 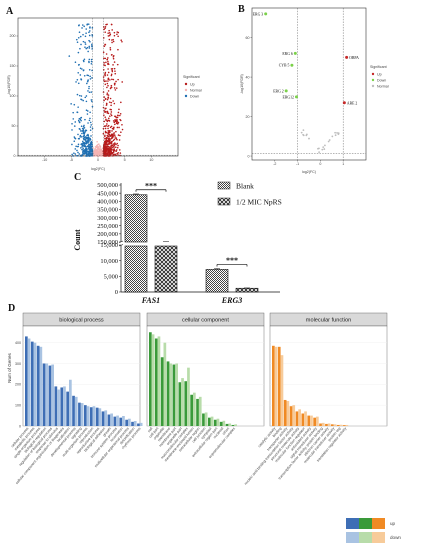 What do you see at coordinates (248, 38) in the screenshot?
I see `plot-b-ytick-label: 60` at bounding box center [248, 38].